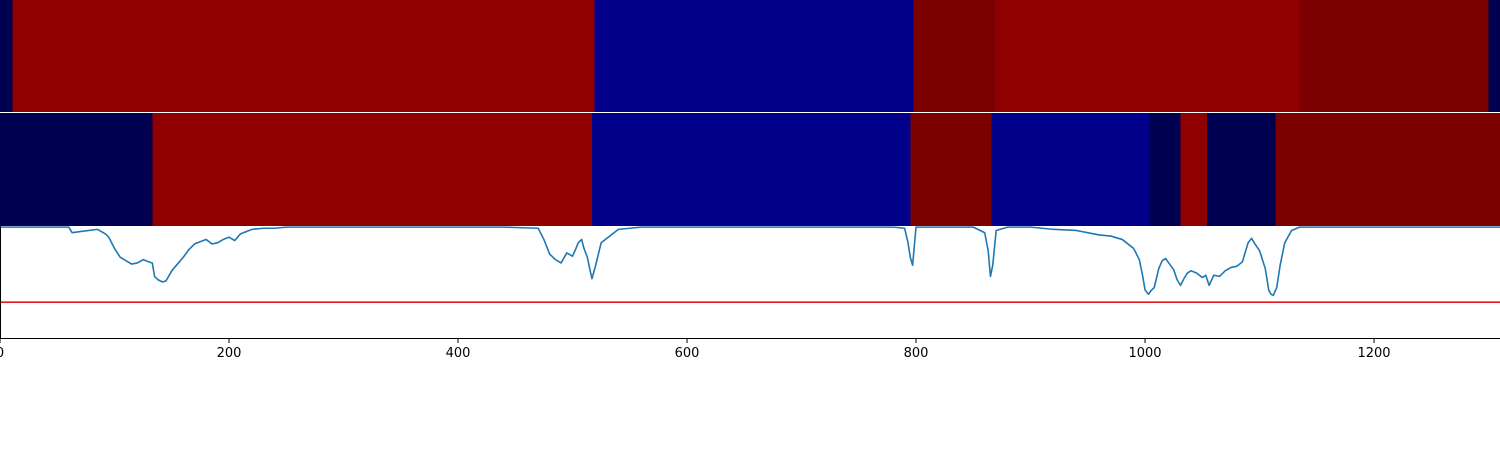  Describe the element at coordinates (458, 353) in the screenshot. I see `x-tick-label: 400` at that location.